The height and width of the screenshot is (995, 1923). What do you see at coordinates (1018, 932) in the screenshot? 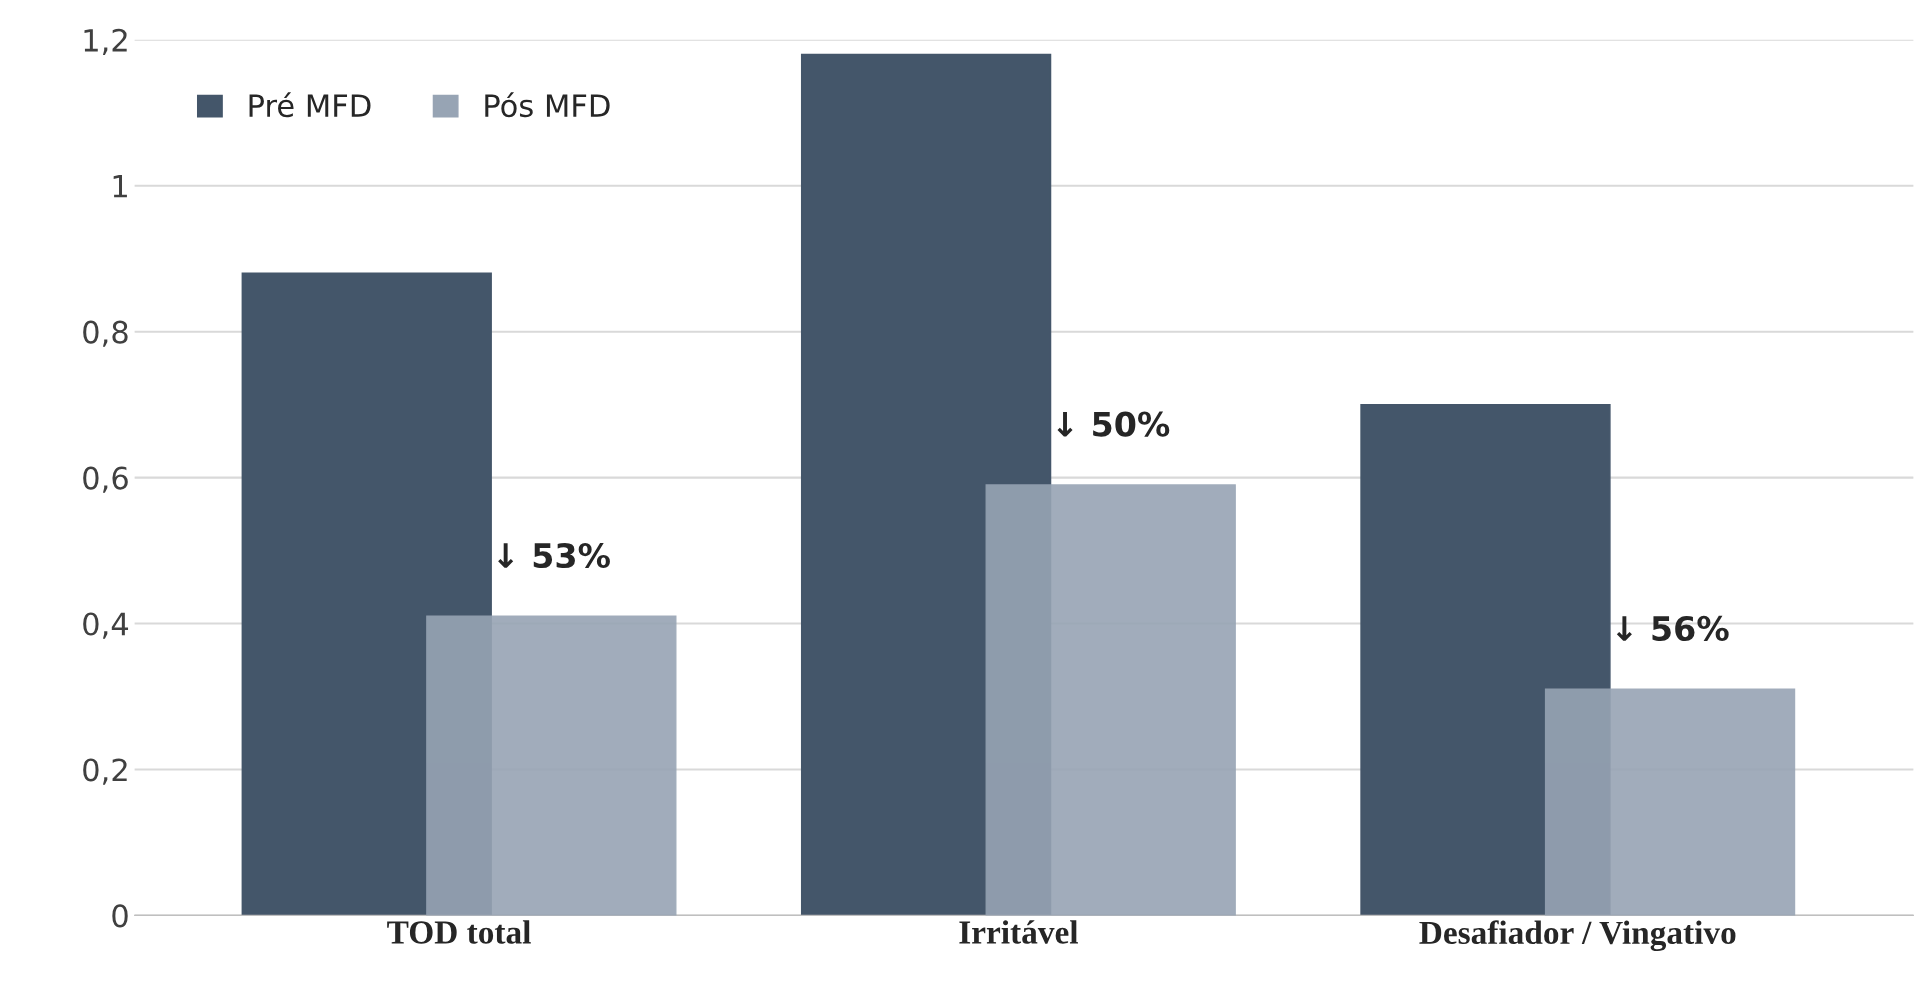
I see `x-tick-label: Irritável` at bounding box center [1018, 932].